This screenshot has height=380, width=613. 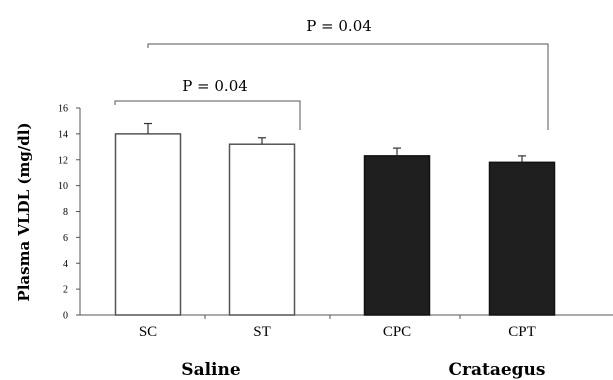 I want to click on category-label-cpc: CPC, so click(x=397, y=332).